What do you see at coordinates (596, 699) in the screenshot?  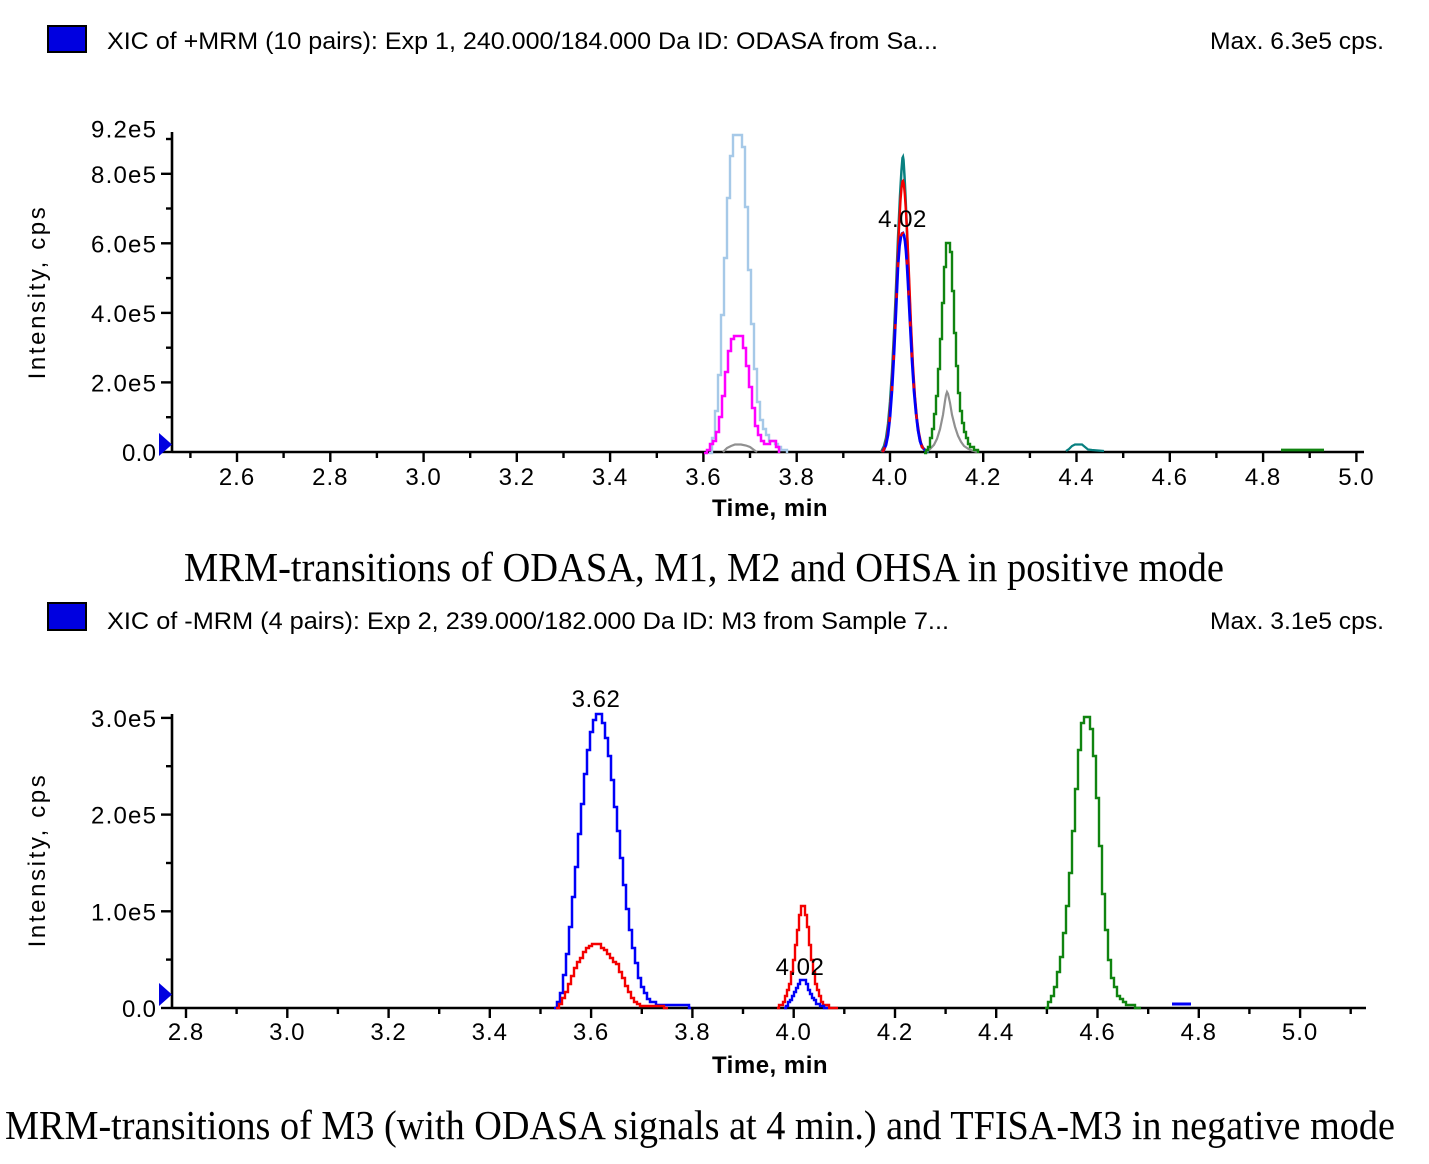 I see `svg-text: 3.62` at bounding box center [596, 699].